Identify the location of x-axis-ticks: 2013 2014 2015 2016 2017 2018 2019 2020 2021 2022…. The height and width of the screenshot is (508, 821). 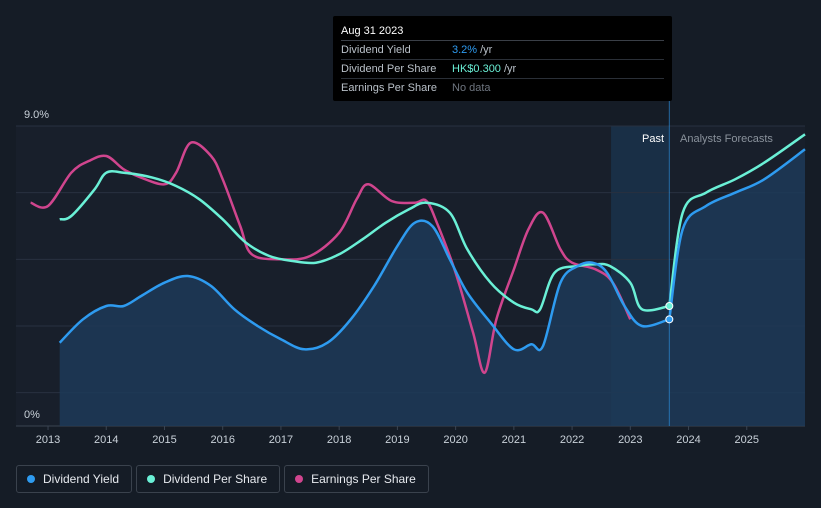
(397, 436).